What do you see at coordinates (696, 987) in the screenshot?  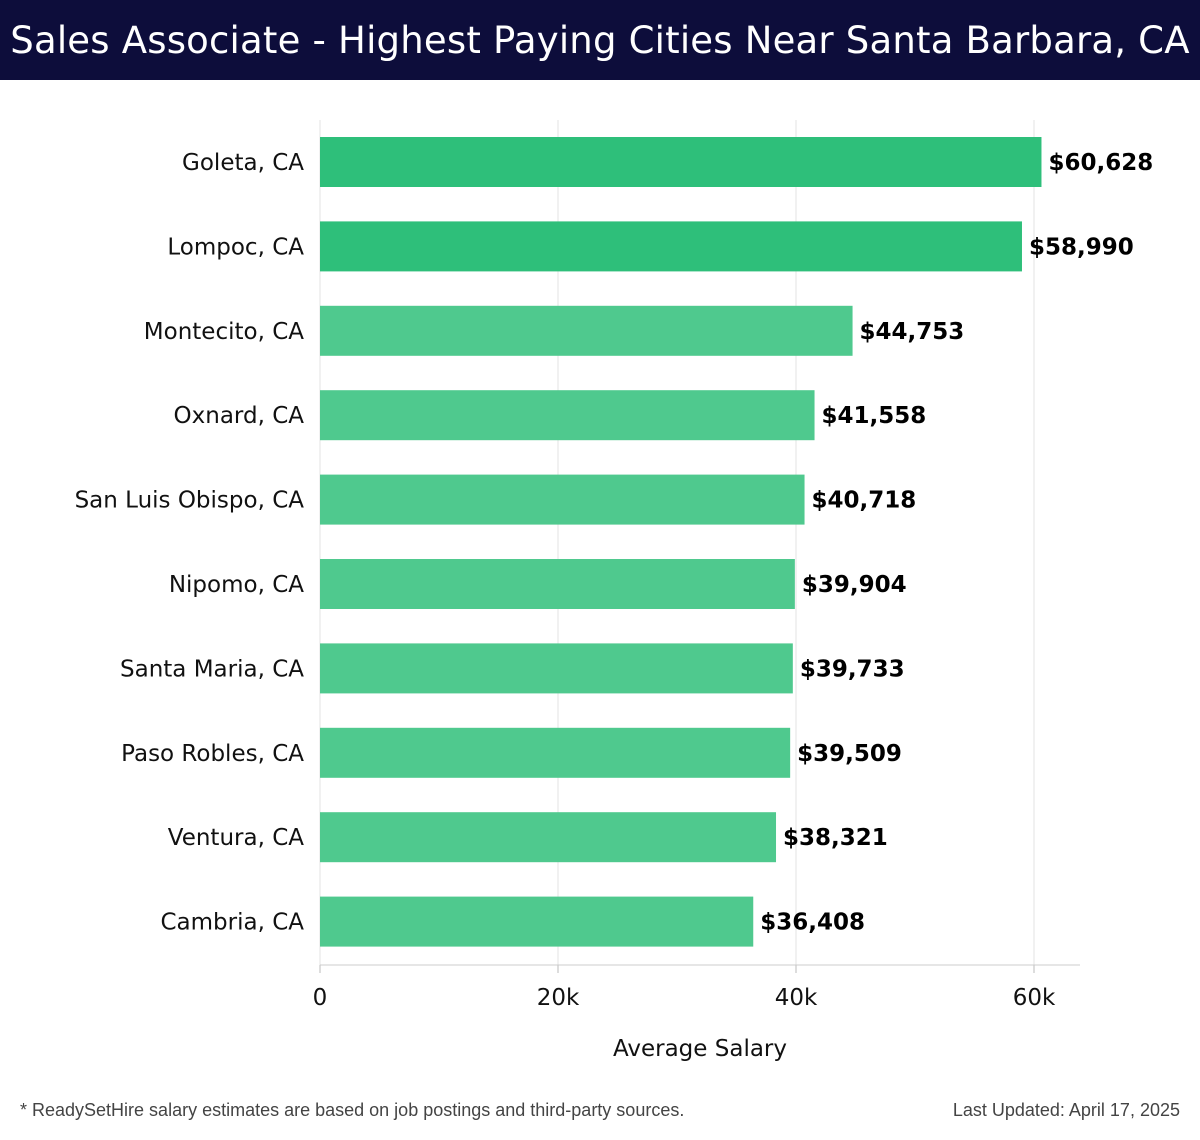 I see `x-axis: 0 20k 40k 60k` at bounding box center [696, 987].